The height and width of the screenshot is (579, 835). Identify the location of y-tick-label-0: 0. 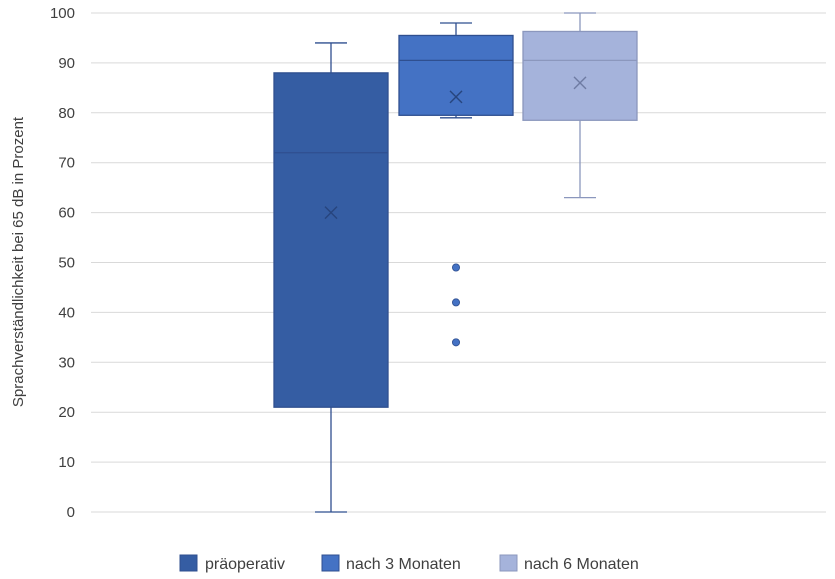
(71, 512).